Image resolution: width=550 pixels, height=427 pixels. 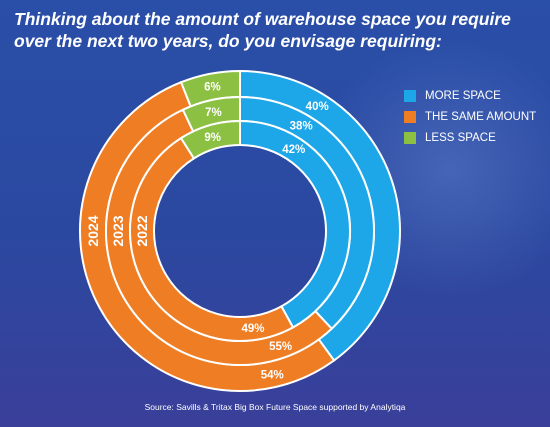 I want to click on data-label-2023-more-space: 38%, so click(x=301, y=126).